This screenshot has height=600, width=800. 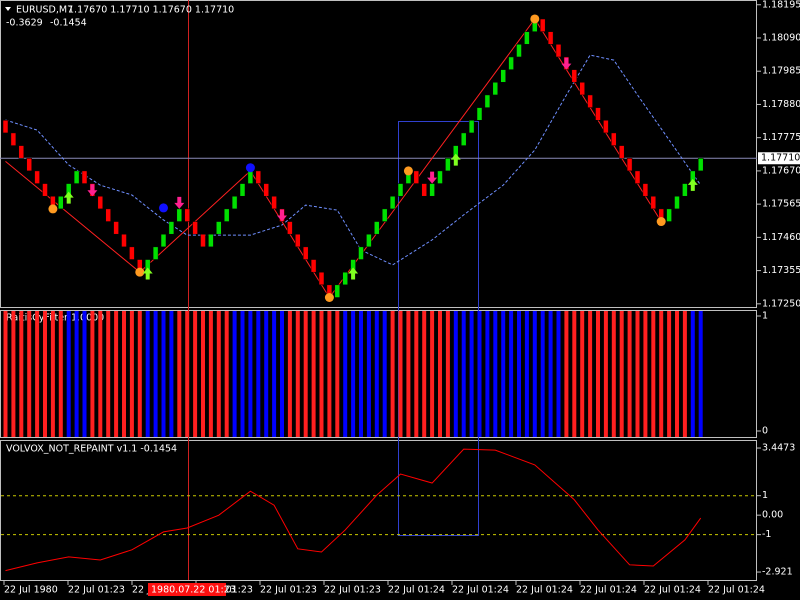 I want to click on y-tick-label: 0.00, so click(x=772, y=515).